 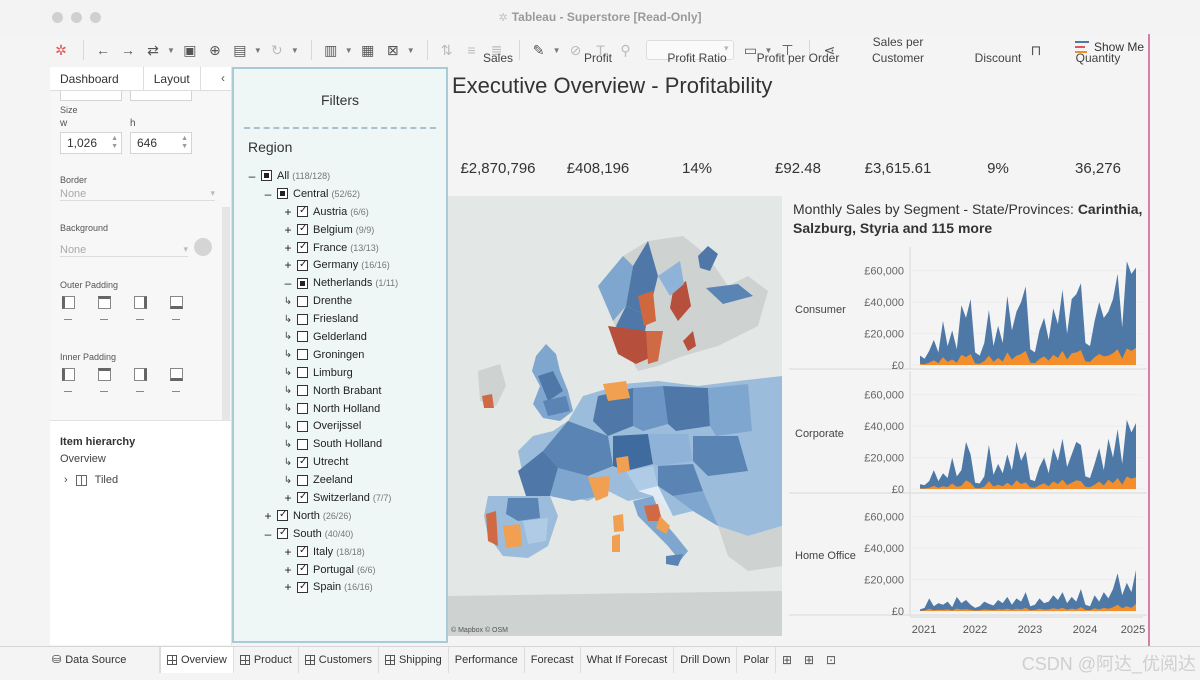 What do you see at coordinates (137, 194) in the screenshot?
I see `border-select: None` at bounding box center [137, 194].